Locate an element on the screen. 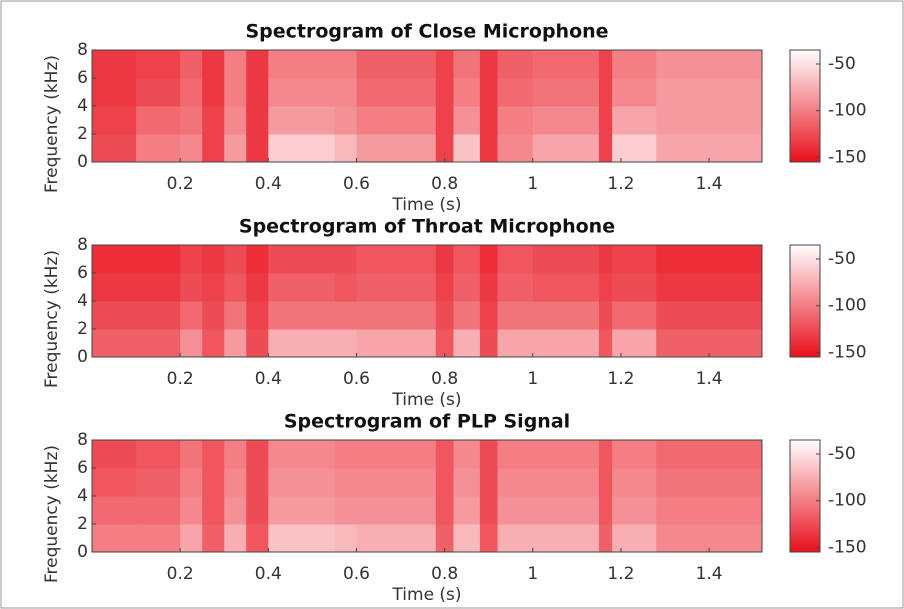  x-tick-label: 0.8 is located at coordinates (444, 379).